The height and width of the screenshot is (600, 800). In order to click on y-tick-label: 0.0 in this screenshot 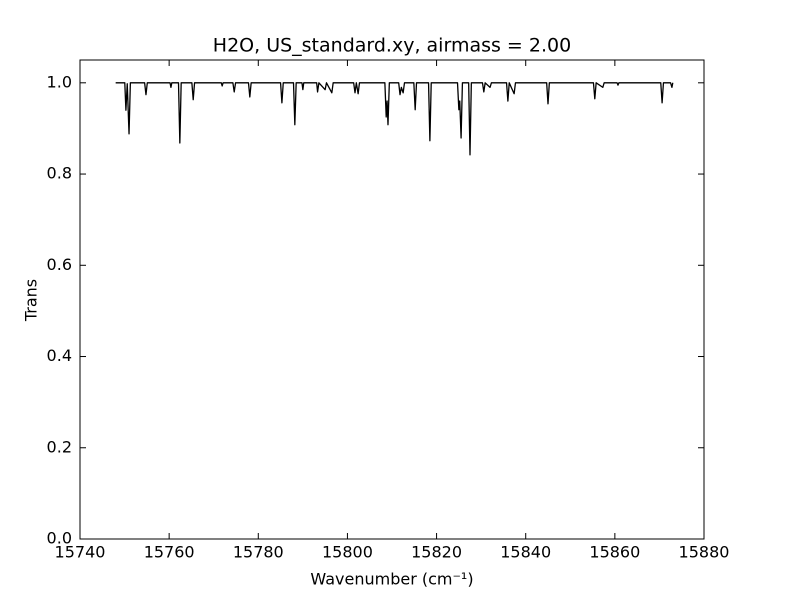, I will do `click(59, 538)`.